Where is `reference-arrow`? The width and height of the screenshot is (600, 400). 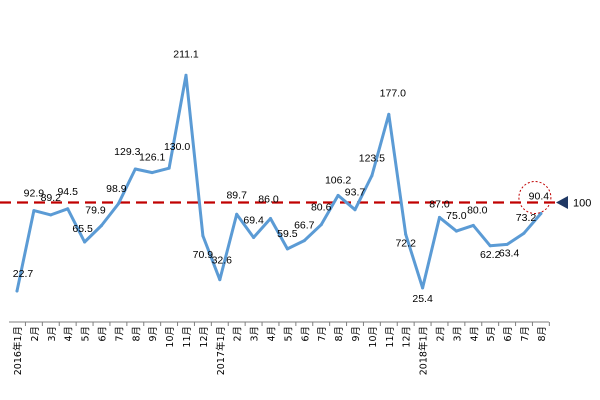 reference-arrow is located at coordinates (562, 202).